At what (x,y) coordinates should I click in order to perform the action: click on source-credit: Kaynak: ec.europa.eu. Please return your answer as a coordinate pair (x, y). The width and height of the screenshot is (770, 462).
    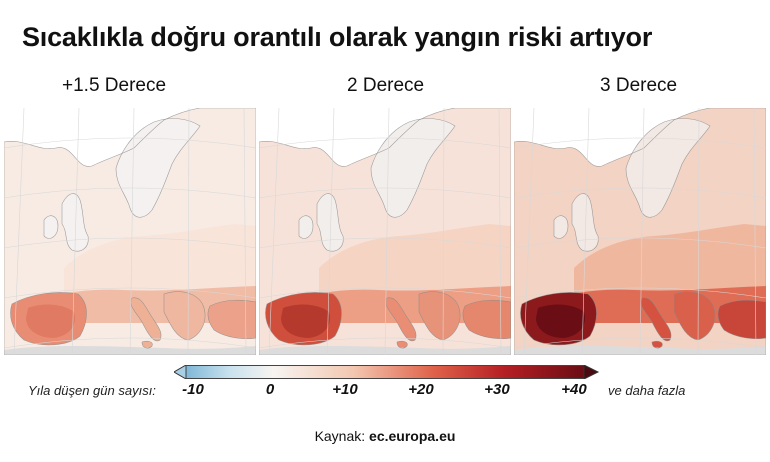
    Looking at the image, I should click on (385, 436).